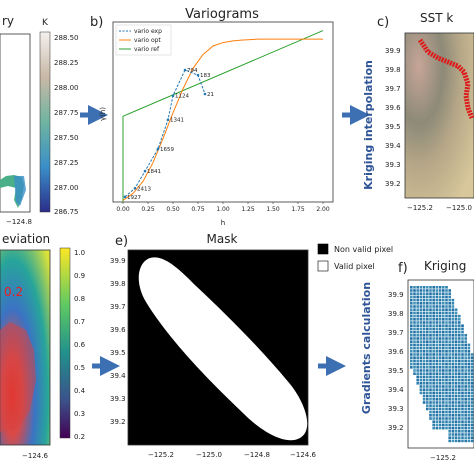  What do you see at coordinates (125, 197) in the screenshot?
I see `vario-exp-point` at bounding box center [125, 197].